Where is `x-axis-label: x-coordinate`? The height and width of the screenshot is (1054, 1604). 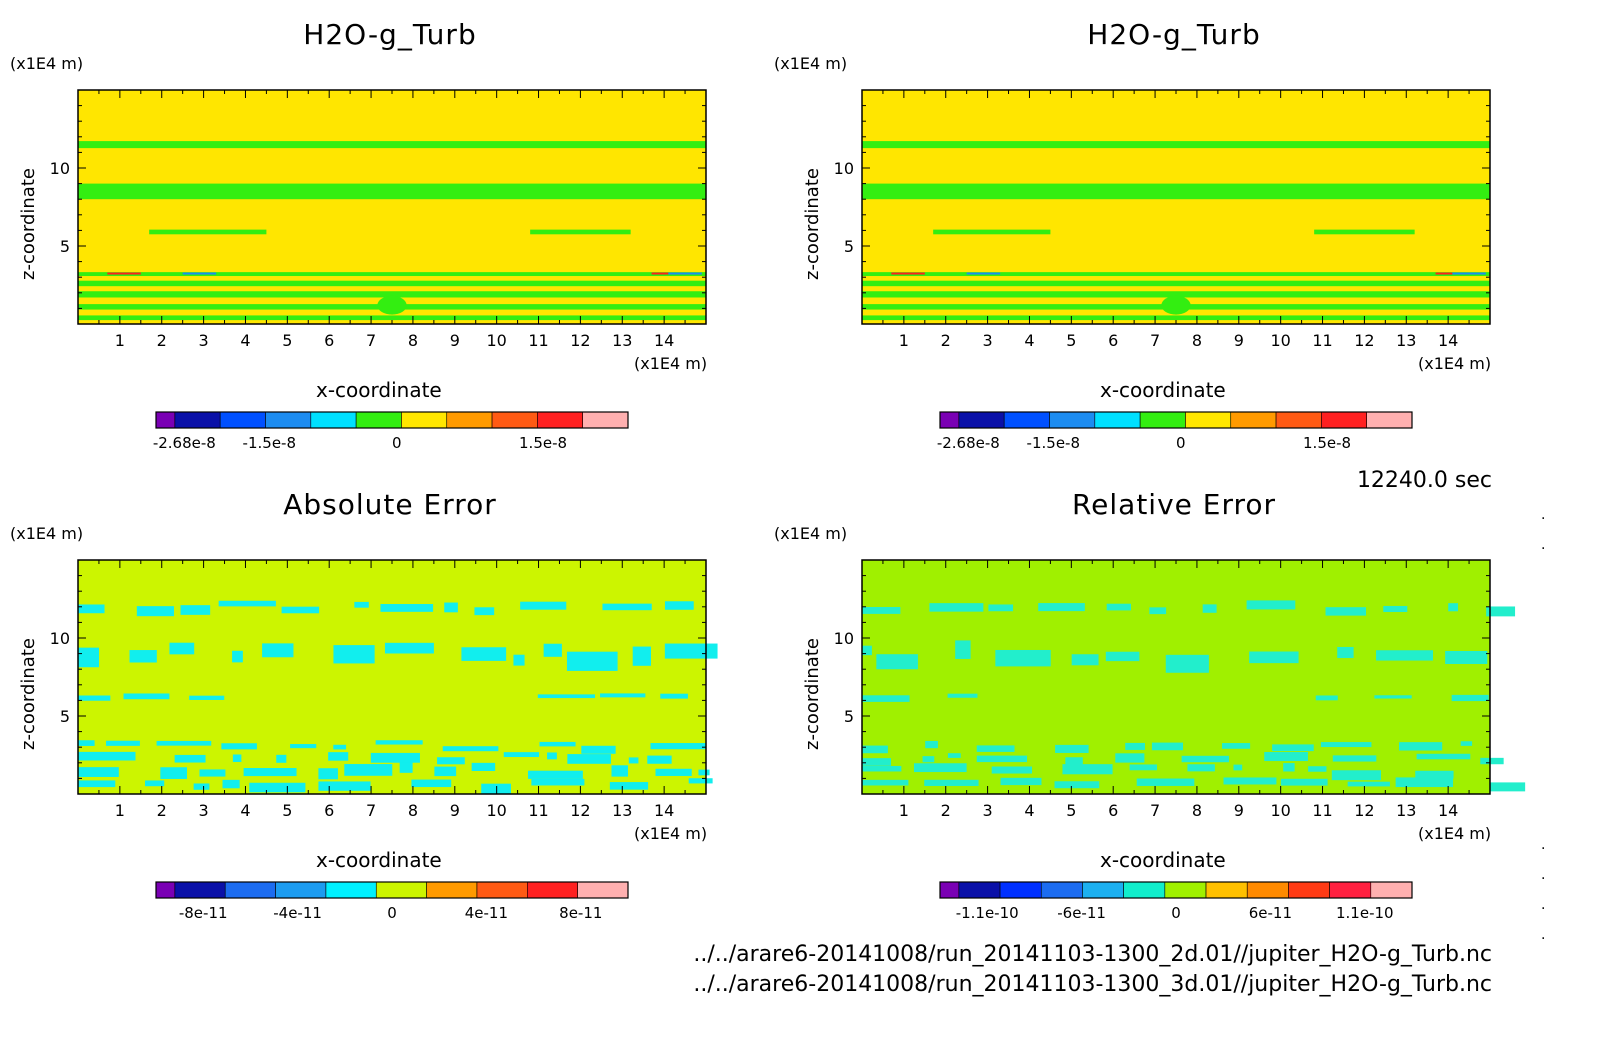
x-axis-label: x-coordinate is located at coordinates (1163, 860).